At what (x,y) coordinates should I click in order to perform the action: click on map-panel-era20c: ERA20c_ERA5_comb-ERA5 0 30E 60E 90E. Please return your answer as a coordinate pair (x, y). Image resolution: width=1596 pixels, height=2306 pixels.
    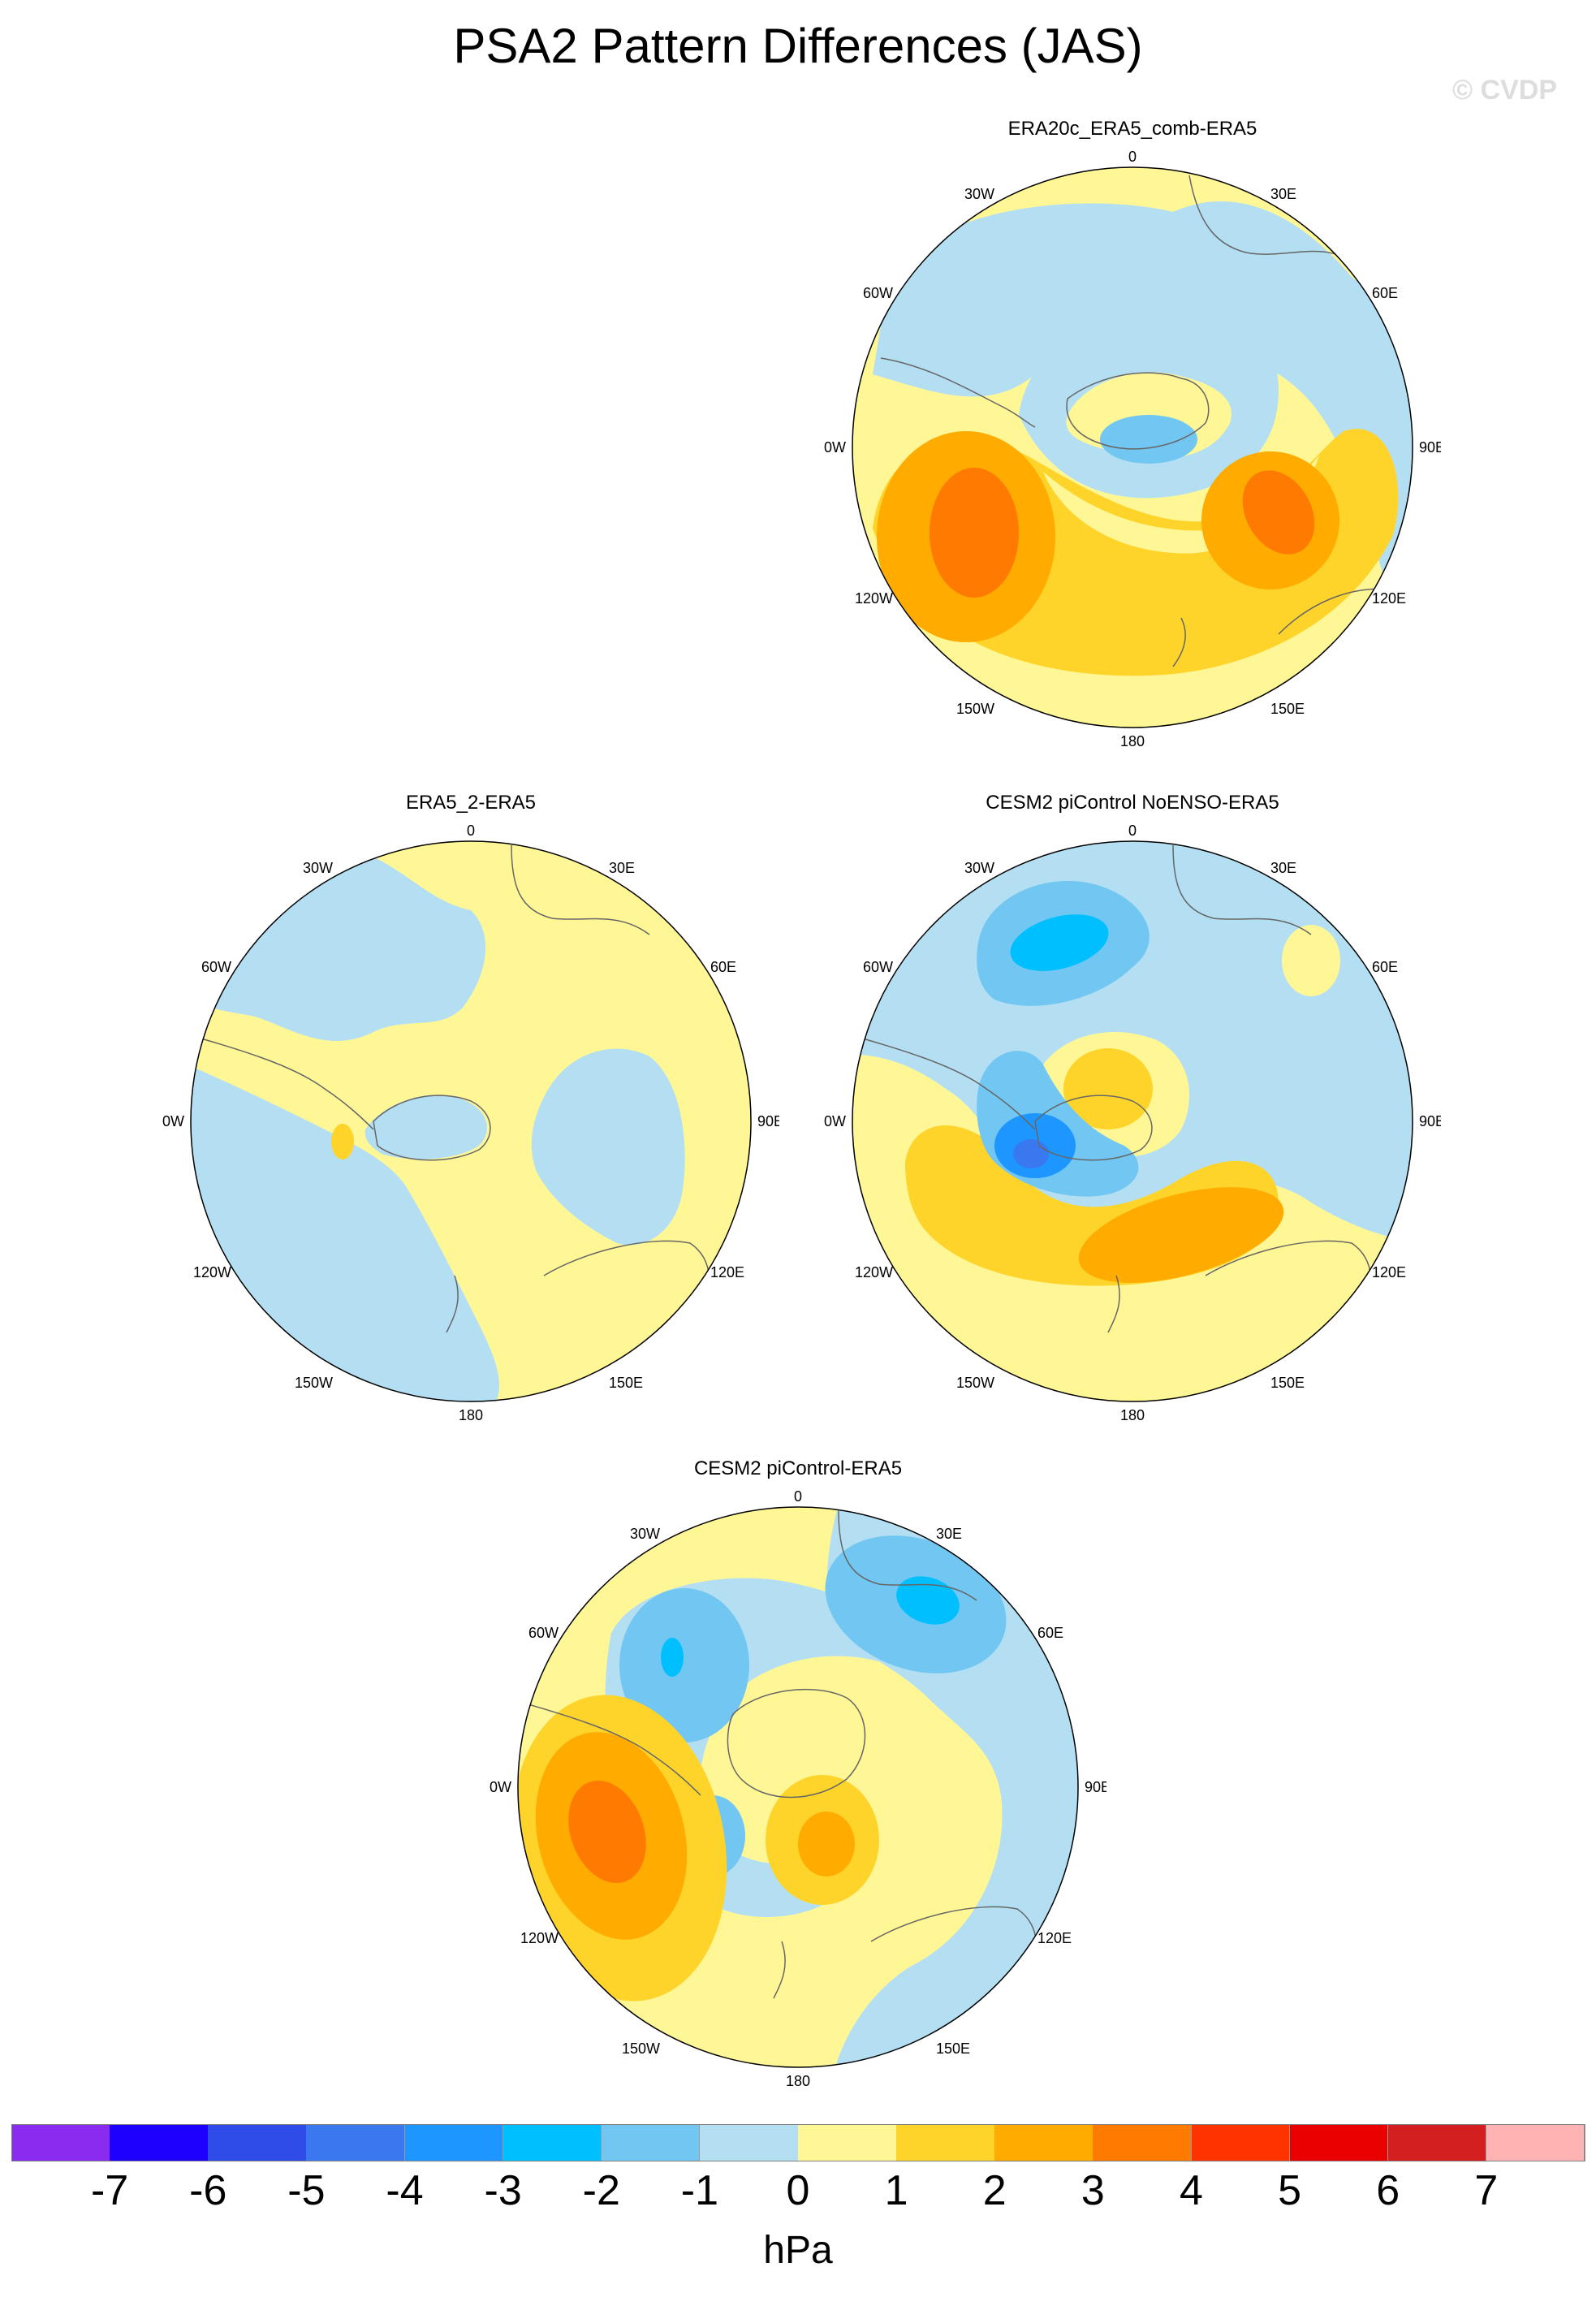
    Looking at the image, I should click on (1132, 434).